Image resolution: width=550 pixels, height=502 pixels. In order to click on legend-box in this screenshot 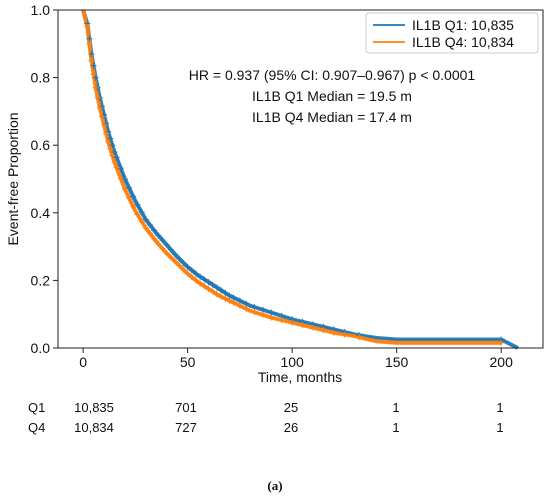, I will do `click(452, 33)`.